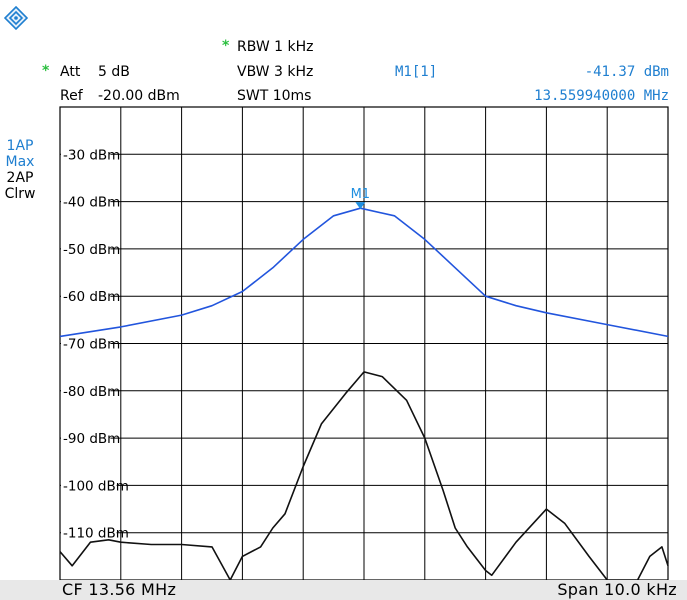 This screenshot has height=600, width=687. I want to click on ref-value: -20.00 dBm, so click(139, 96).